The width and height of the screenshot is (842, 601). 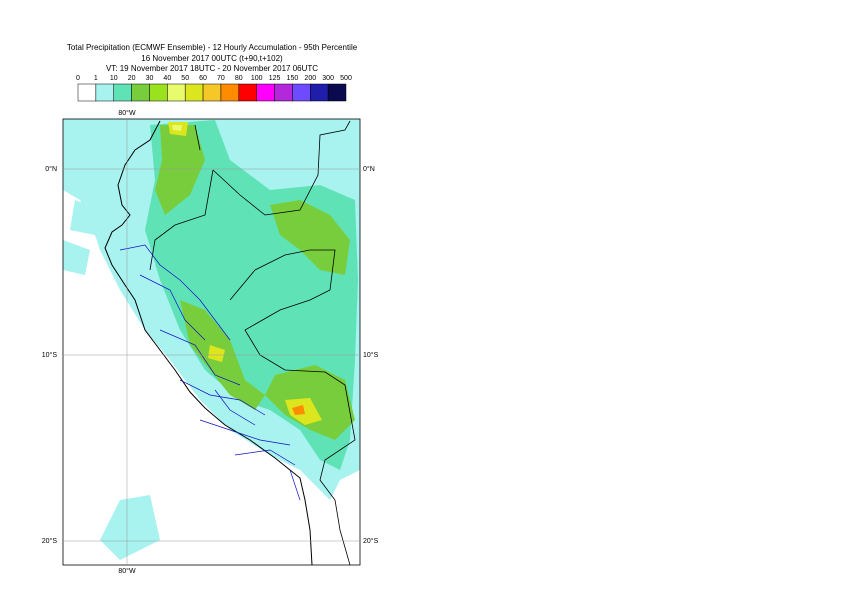 I want to click on legend-level: 20, so click(x=132, y=78).